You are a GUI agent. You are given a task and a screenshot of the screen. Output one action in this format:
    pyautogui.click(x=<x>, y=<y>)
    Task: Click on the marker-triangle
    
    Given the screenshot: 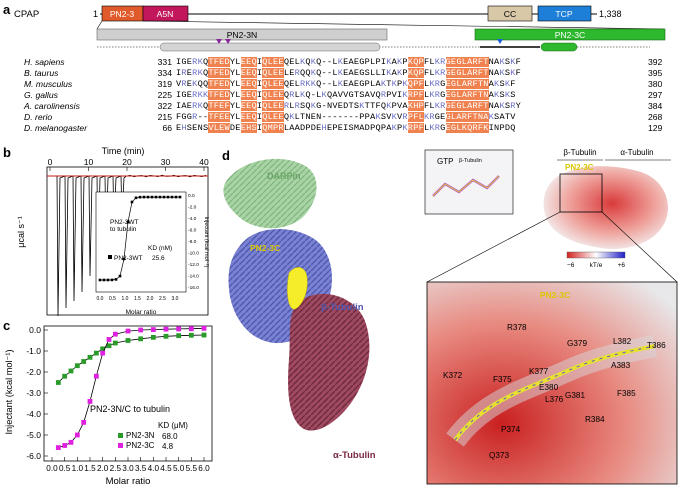 What is the action you would take?
    pyautogui.click(x=219, y=41)
    